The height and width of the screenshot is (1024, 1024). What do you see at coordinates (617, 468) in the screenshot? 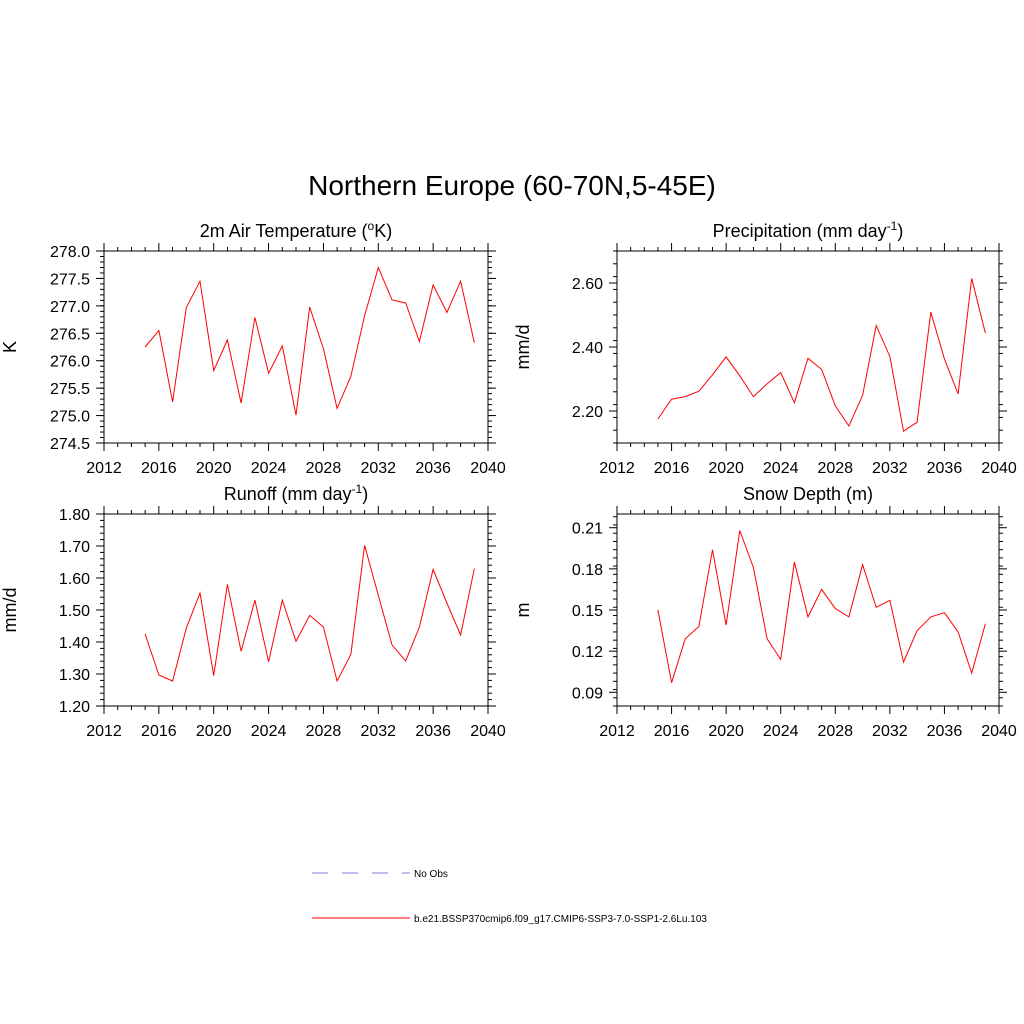
I see `chart-precip-xtick-label: 2012` at bounding box center [617, 468].